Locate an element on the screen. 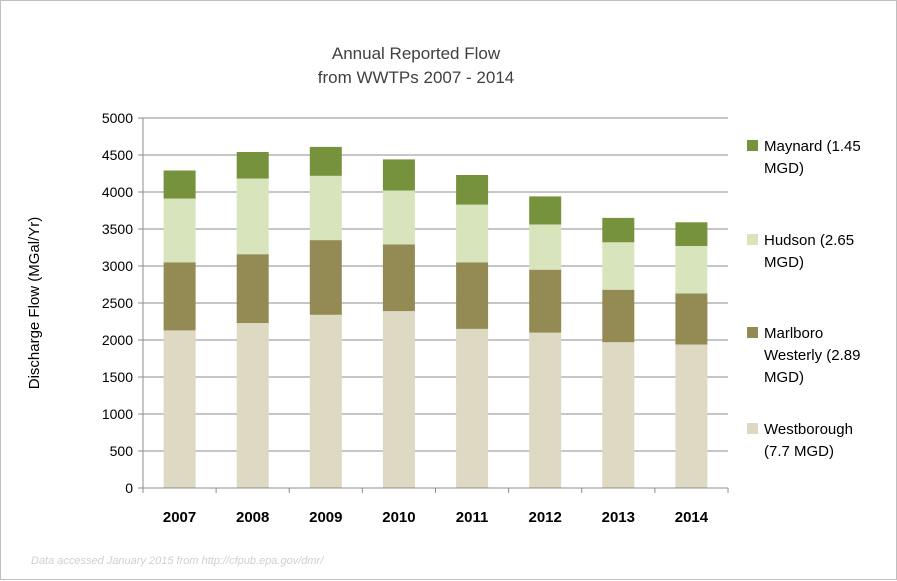 The height and width of the screenshot is (581, 897). chart-title-line: Annual Reported Flow is located at coordinates (416, 53).